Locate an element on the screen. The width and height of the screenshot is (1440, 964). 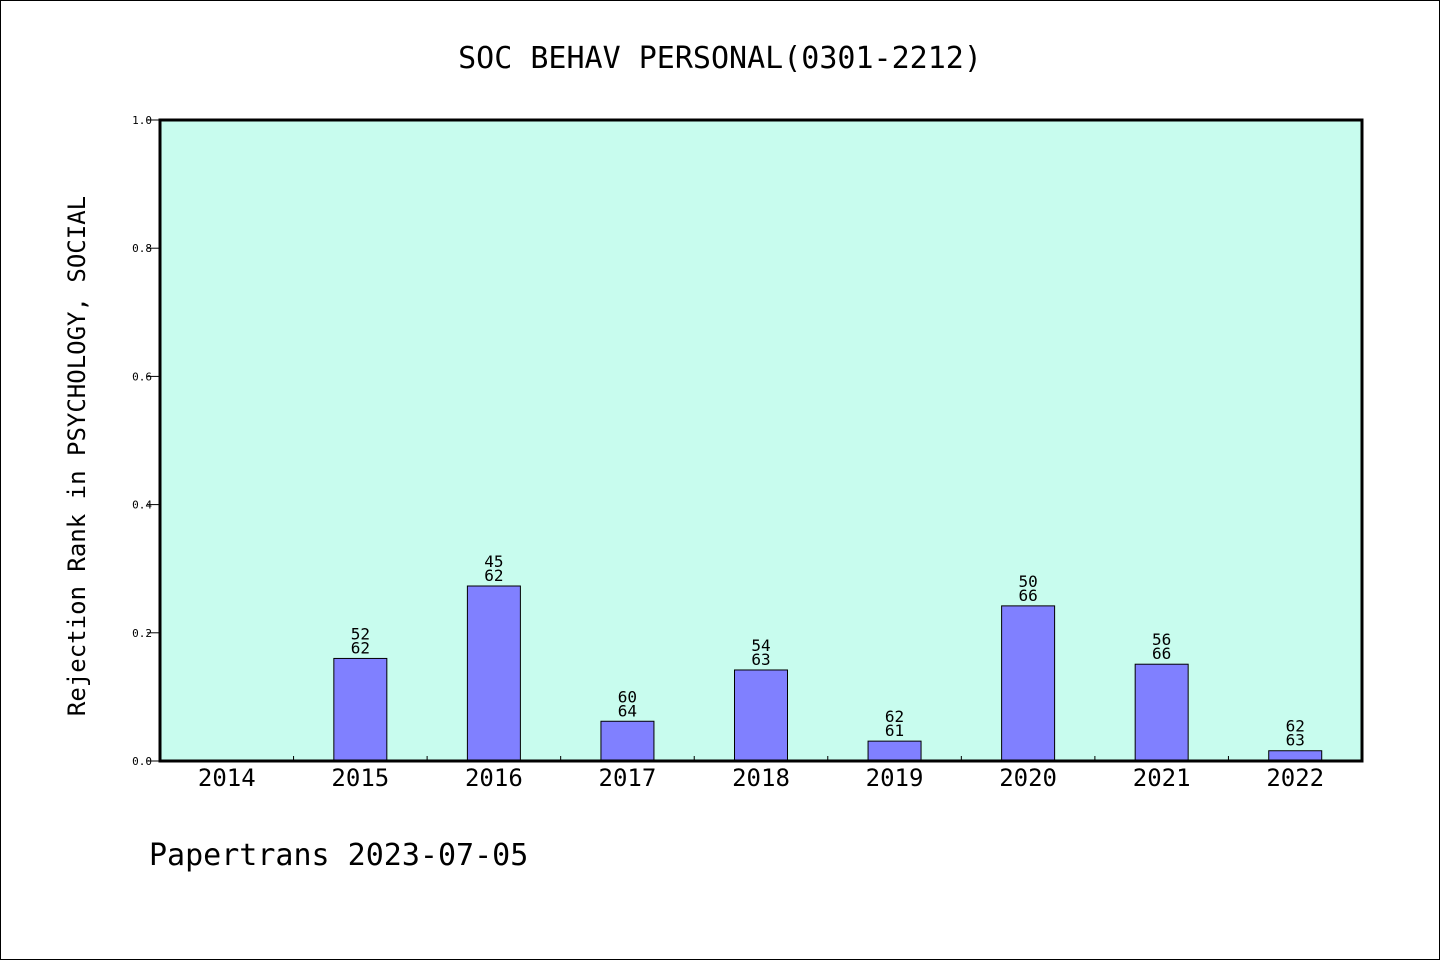
y-tick-label: 0.6 is located at coordinates (142, 376).